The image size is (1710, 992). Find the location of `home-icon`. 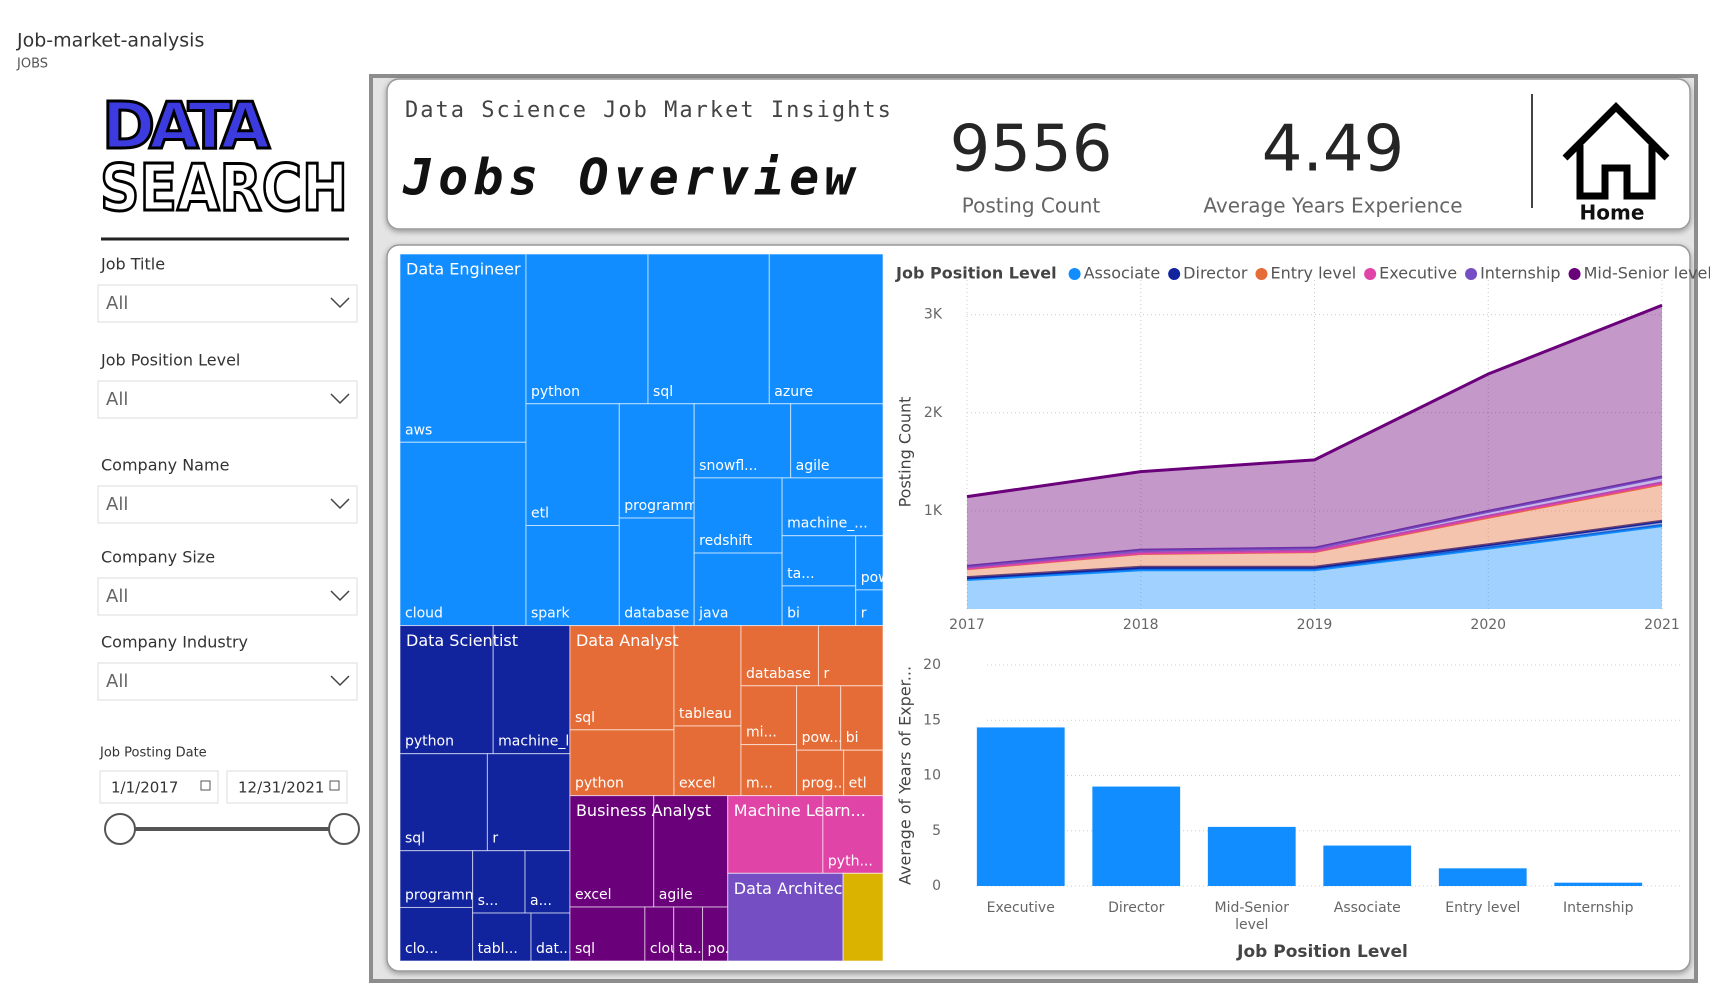

home-icon is located at coordinates (1616, 151).